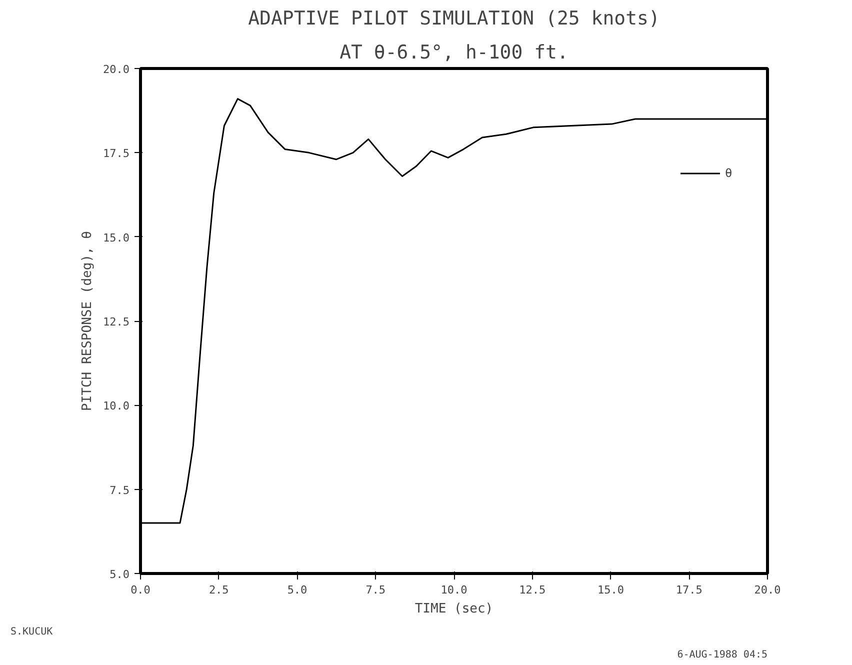 The image size is (852, 665). I want to click on y-tick-label: 12.5, so click(116, 322).